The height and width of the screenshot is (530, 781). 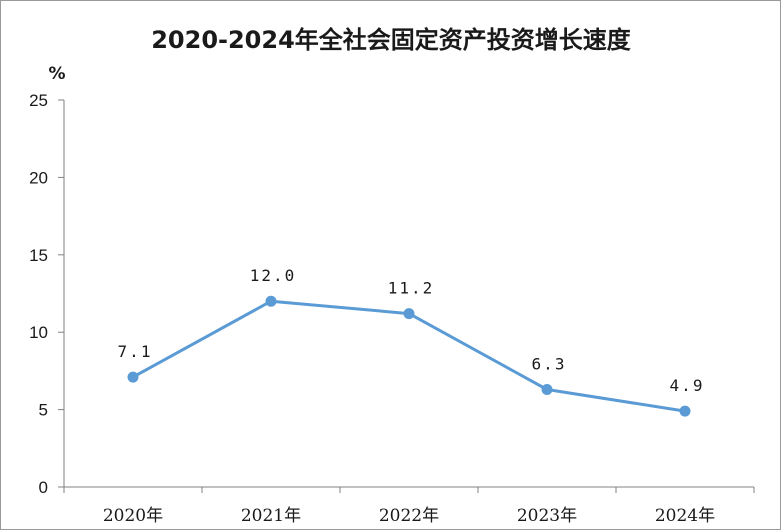 What do you see at coordinates (409, 516) in the screenshot?
I see `x-tick-label: 2022年` at bounding box center [409, 516].